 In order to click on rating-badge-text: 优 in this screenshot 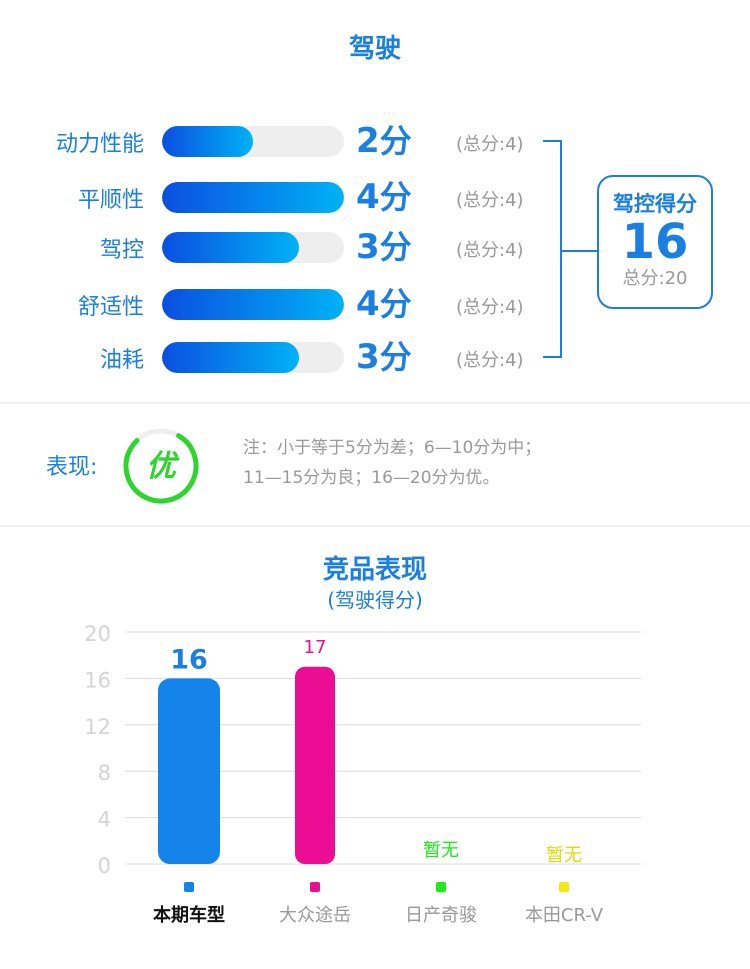, I will do `click(163, 466)`.